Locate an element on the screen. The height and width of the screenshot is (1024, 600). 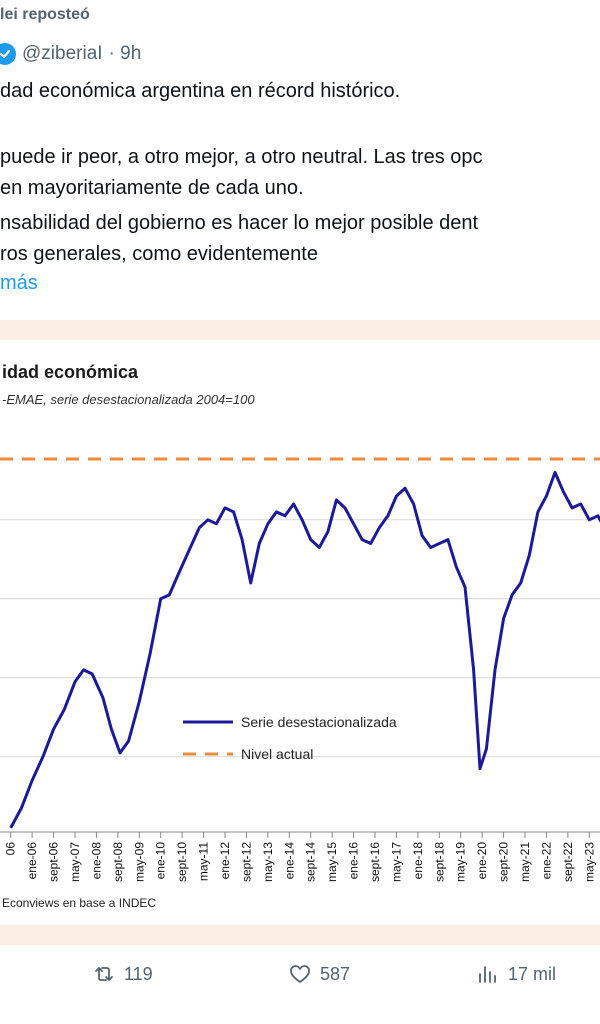
x-tick-label-15: may-15 is located at coordinates (332, 862).